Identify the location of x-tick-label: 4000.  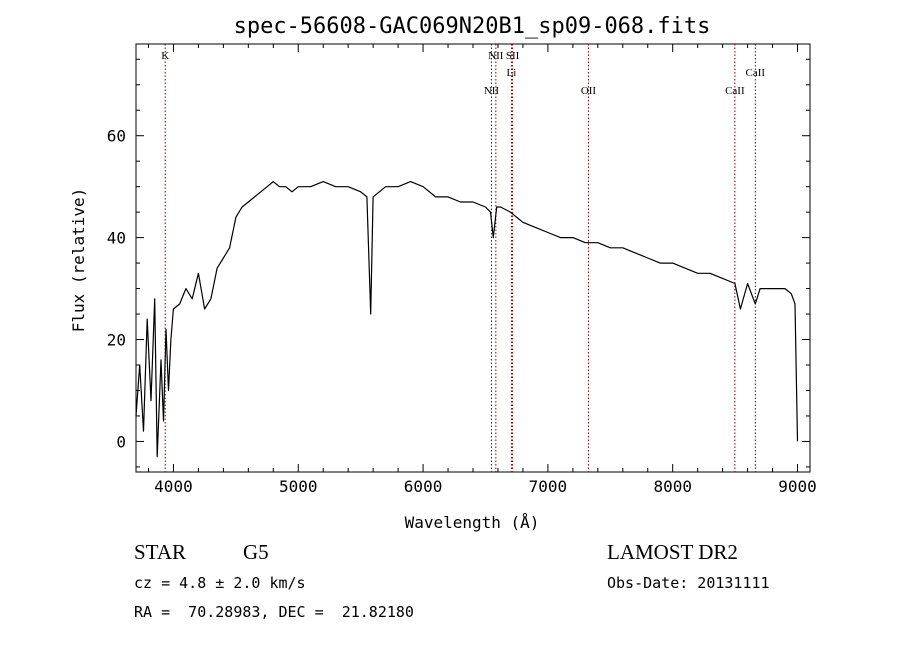
(173, 486).